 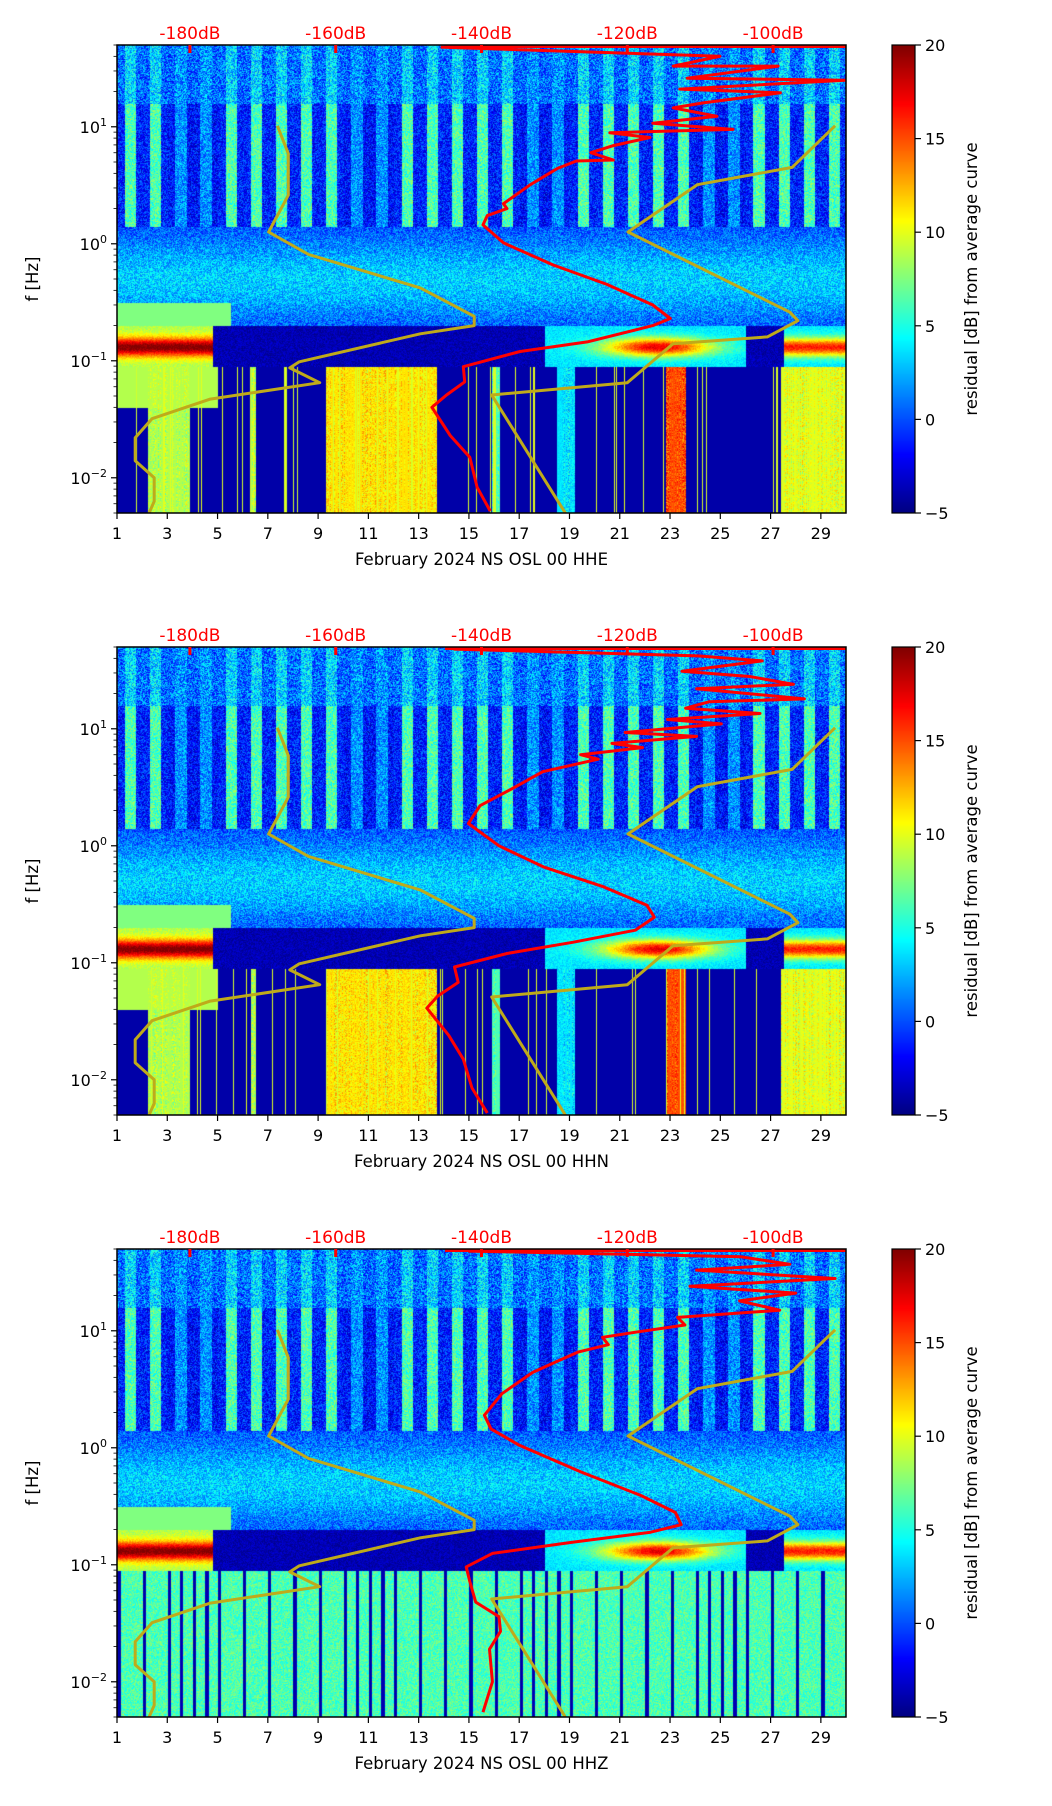 What do you see at coordinates (482, 1763) in the screenshot?
I see `x-axis-label: February 2024 NS OSL 00 HHZ` at bounding box center [482, 1763].